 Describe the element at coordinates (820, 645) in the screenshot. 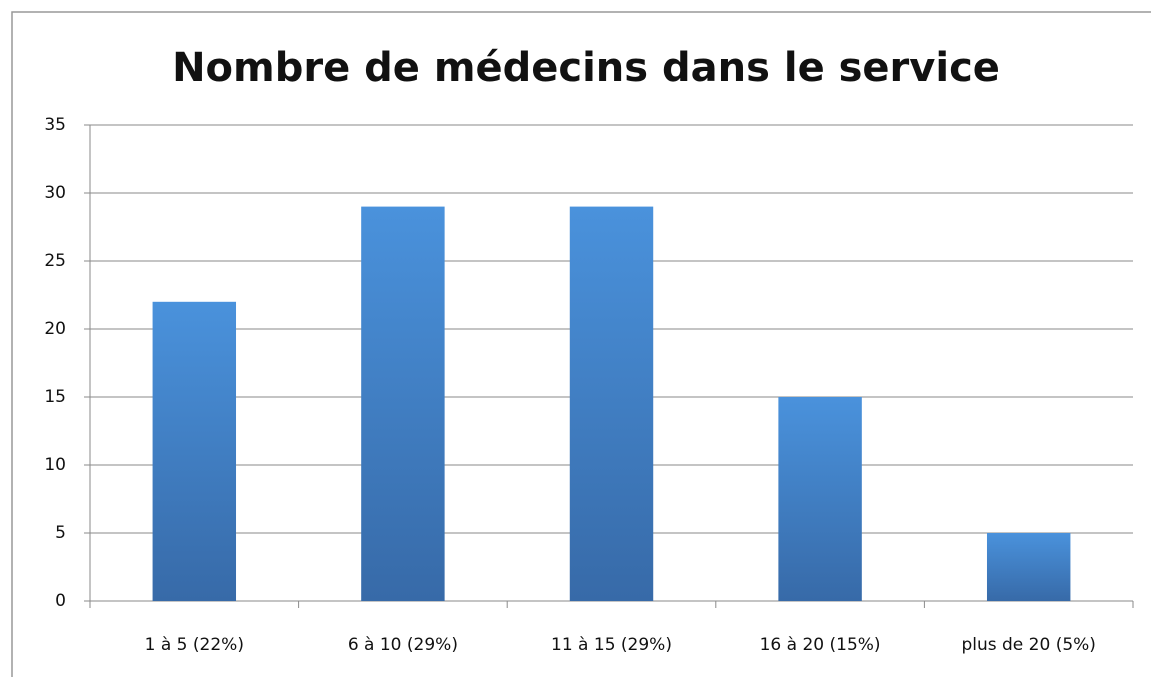

I see `x-tick-label: 16 à 20 (15%)` at that location.